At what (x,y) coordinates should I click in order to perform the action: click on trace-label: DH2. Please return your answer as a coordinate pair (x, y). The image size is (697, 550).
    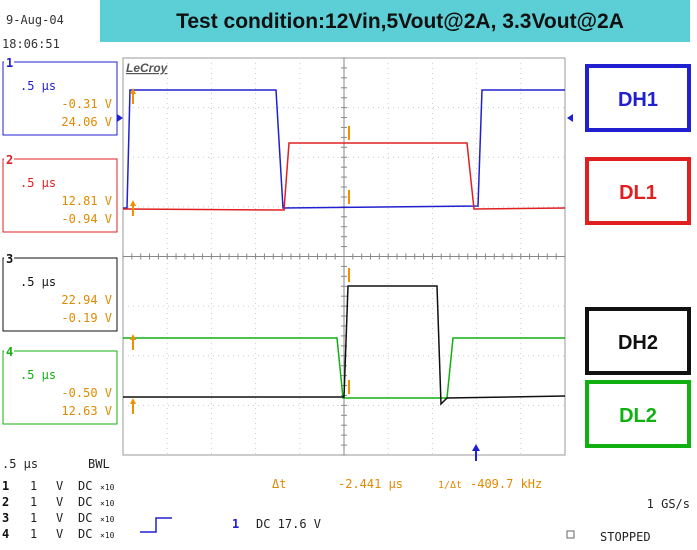
    Looking at the image, I should click on (638, 343).